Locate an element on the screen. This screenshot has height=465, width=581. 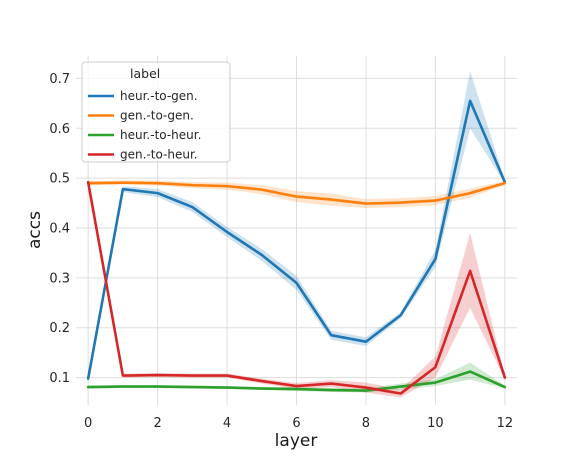
y-tick-label: 0.4 is located at coordinates (59, 229).